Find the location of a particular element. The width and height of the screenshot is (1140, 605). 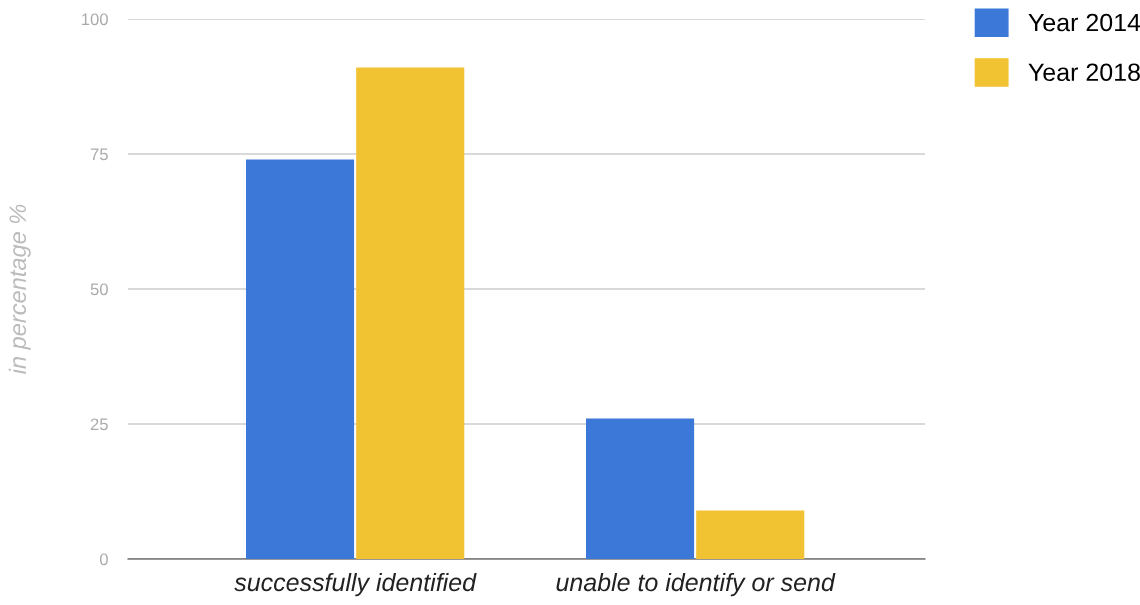

legend-label: Year 2014 is located at coordinates (1084, 22).